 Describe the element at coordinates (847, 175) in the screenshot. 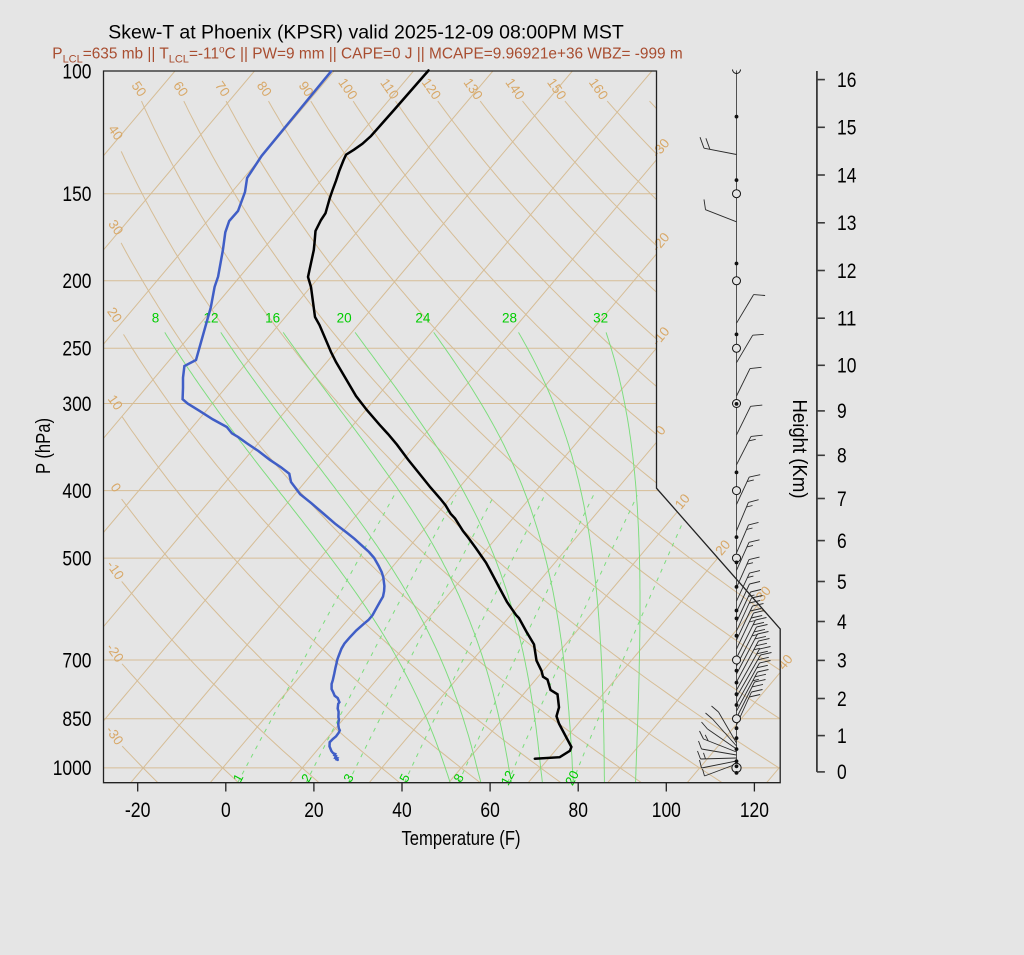

I see `svg-text: 14` at that location.